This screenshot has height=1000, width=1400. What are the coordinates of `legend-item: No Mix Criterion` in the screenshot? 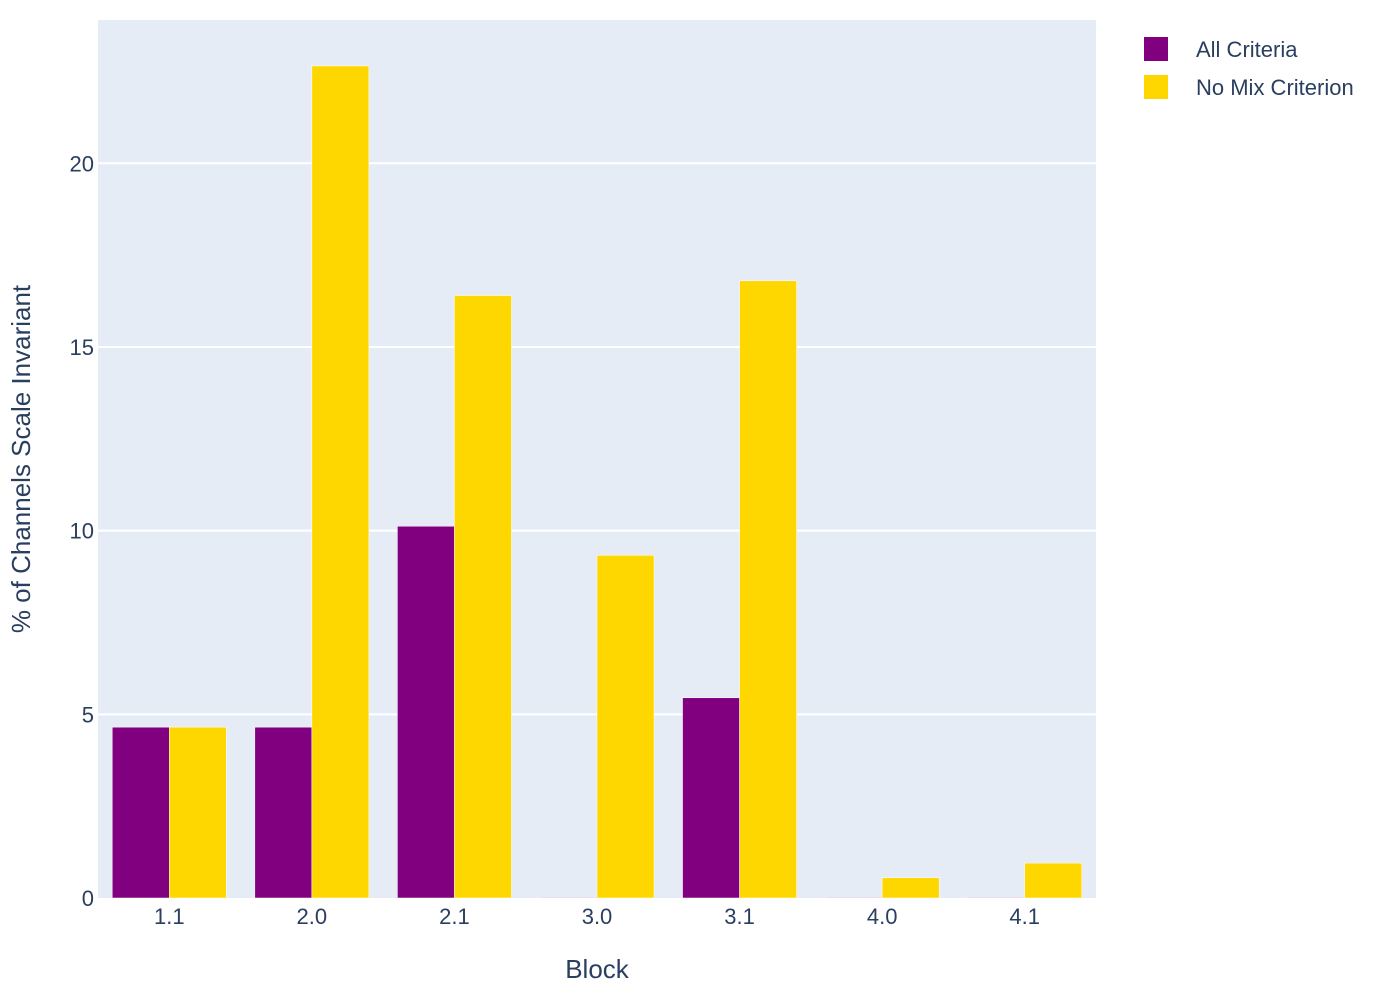 It's located at (1249, 87).